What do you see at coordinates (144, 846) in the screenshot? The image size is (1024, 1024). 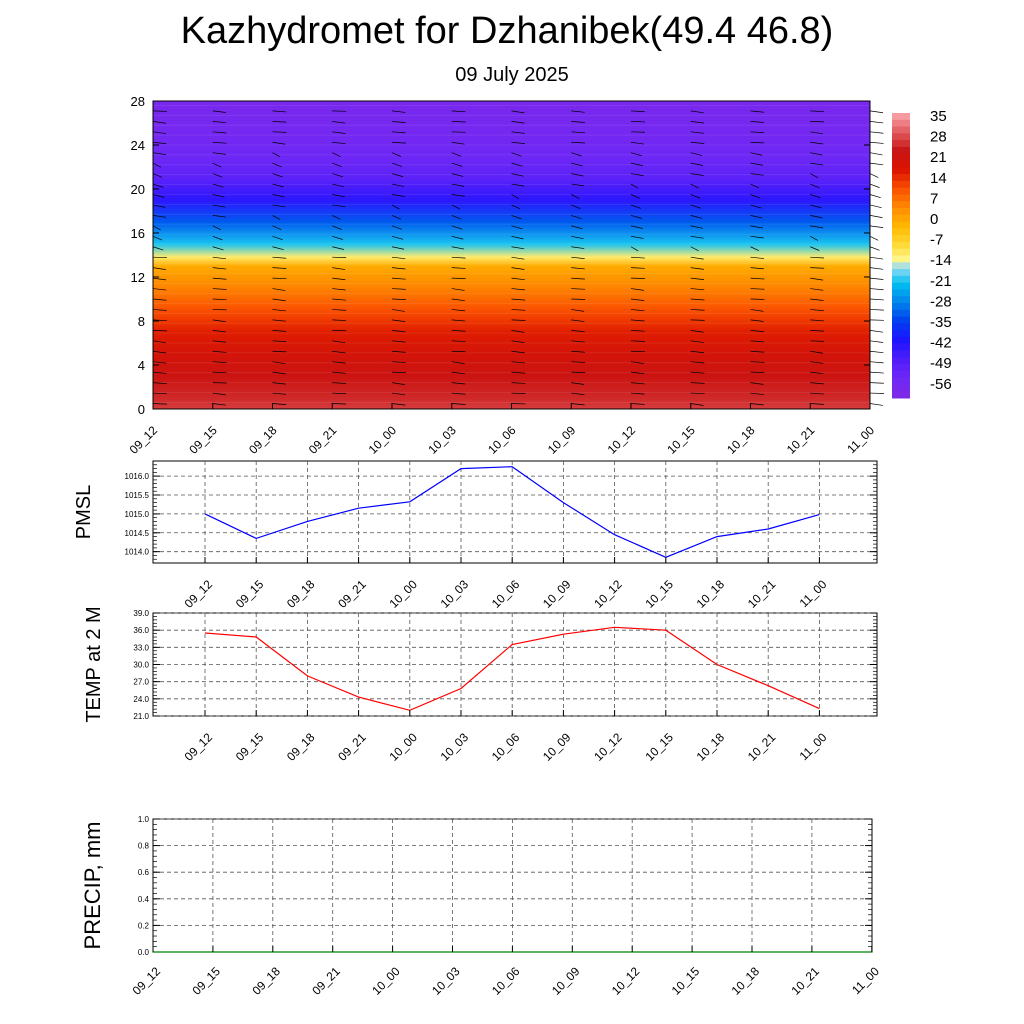 I see `y-tick-label: 0.8` at bounding box center [144, 846].